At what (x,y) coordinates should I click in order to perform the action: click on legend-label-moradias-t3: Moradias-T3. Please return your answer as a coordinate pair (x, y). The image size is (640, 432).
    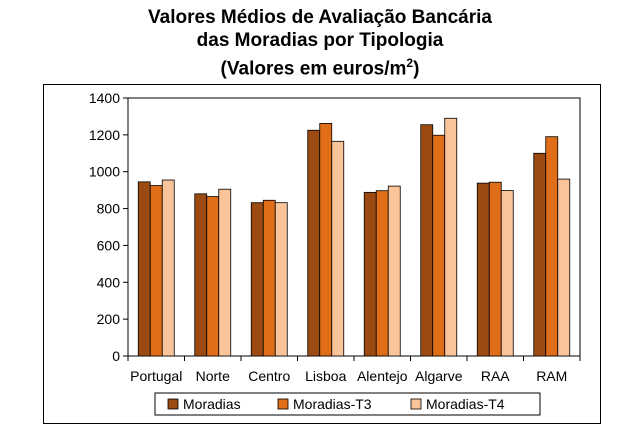
    Looking at the image, I should click on (332, 404).